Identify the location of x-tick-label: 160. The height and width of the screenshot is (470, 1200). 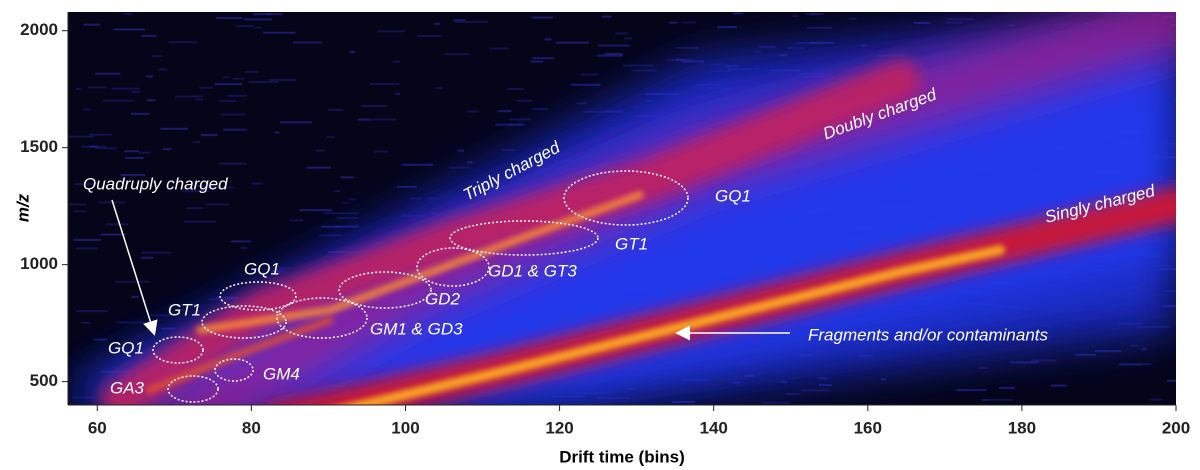
(868, 427).